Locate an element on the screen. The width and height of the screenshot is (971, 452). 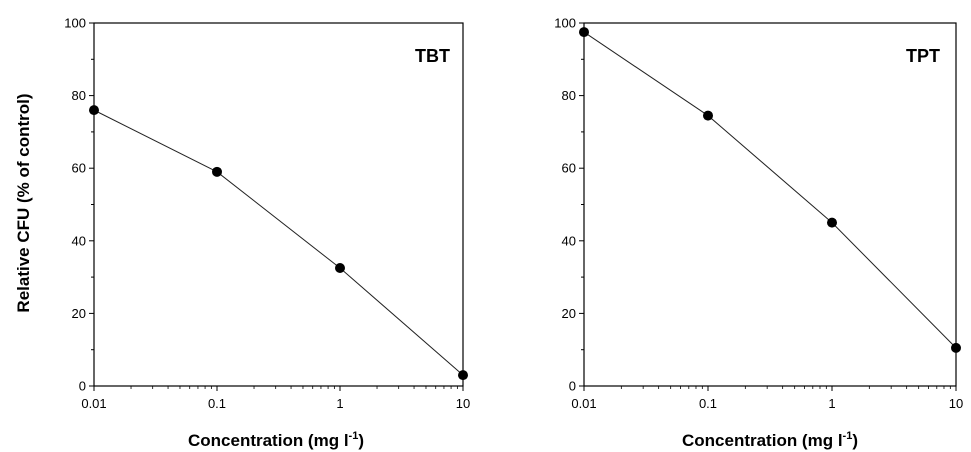
panel-title: TBT is located at coordinates (432, 56).